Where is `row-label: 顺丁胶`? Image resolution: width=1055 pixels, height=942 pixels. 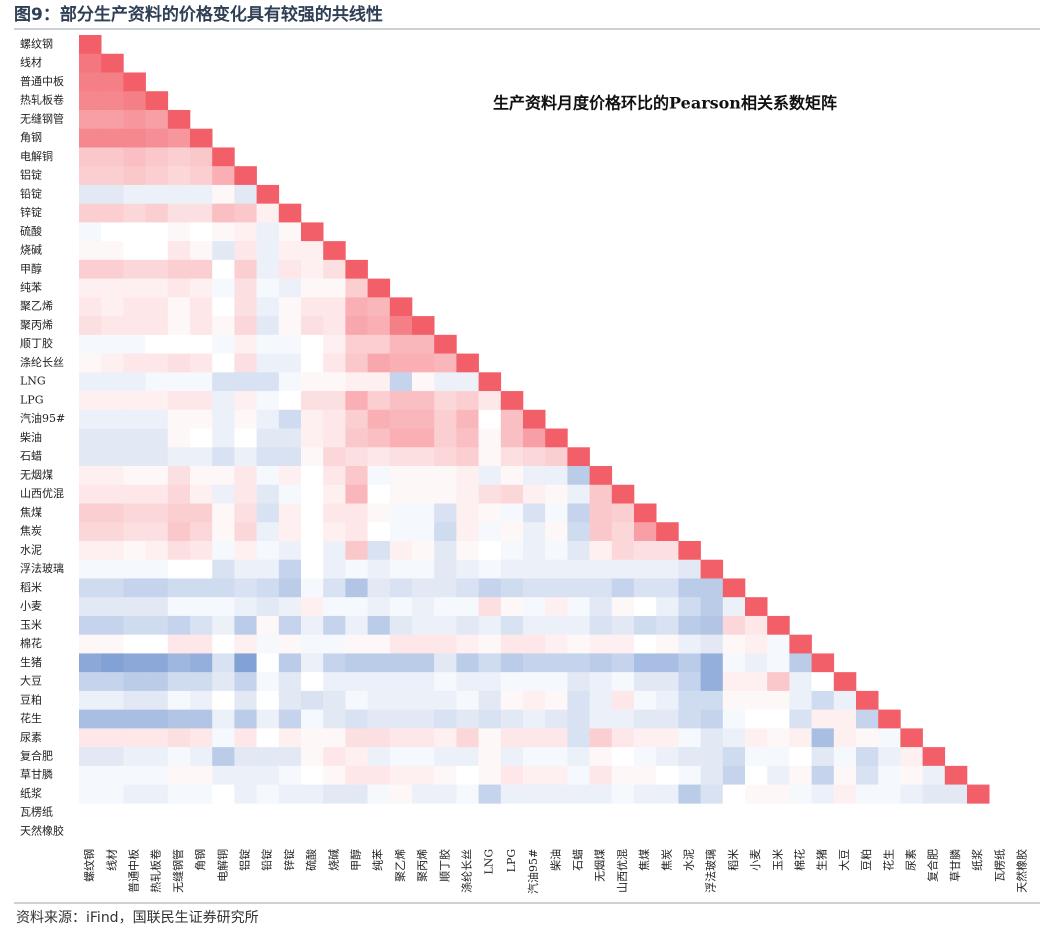 row-label: 顺丁胶 is located at coordinates (36, 343).